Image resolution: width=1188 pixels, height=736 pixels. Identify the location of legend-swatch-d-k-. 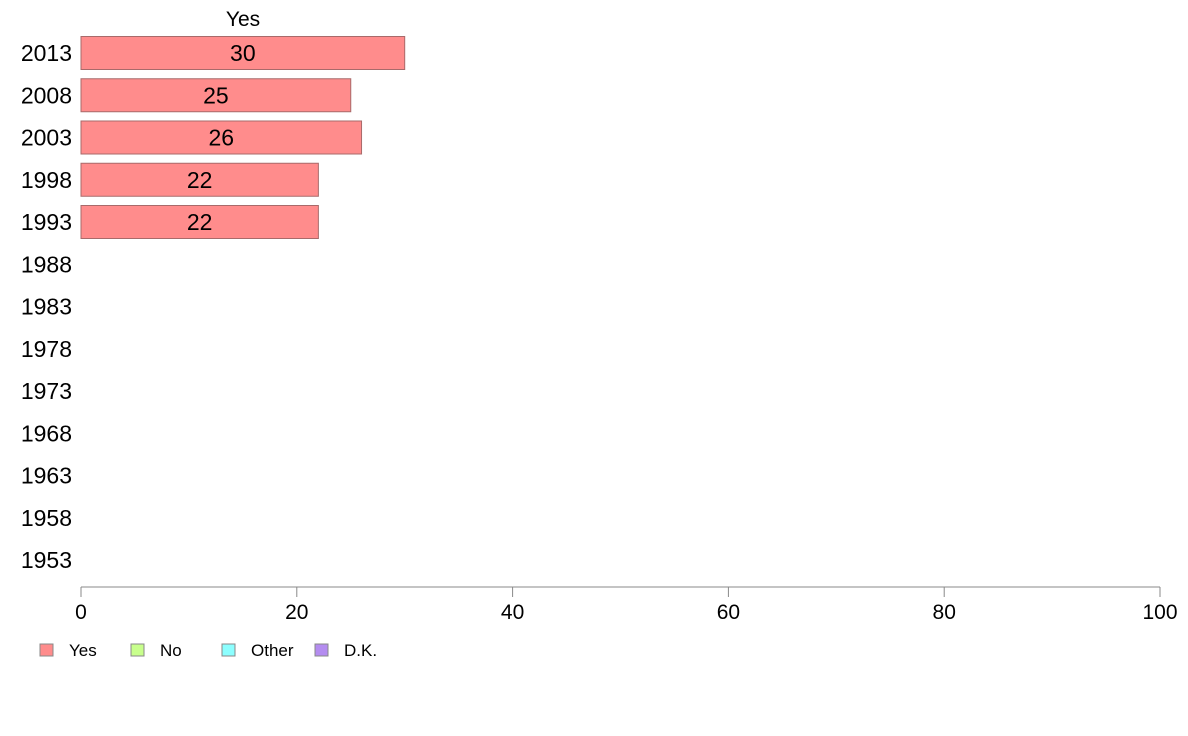
(321, 650).